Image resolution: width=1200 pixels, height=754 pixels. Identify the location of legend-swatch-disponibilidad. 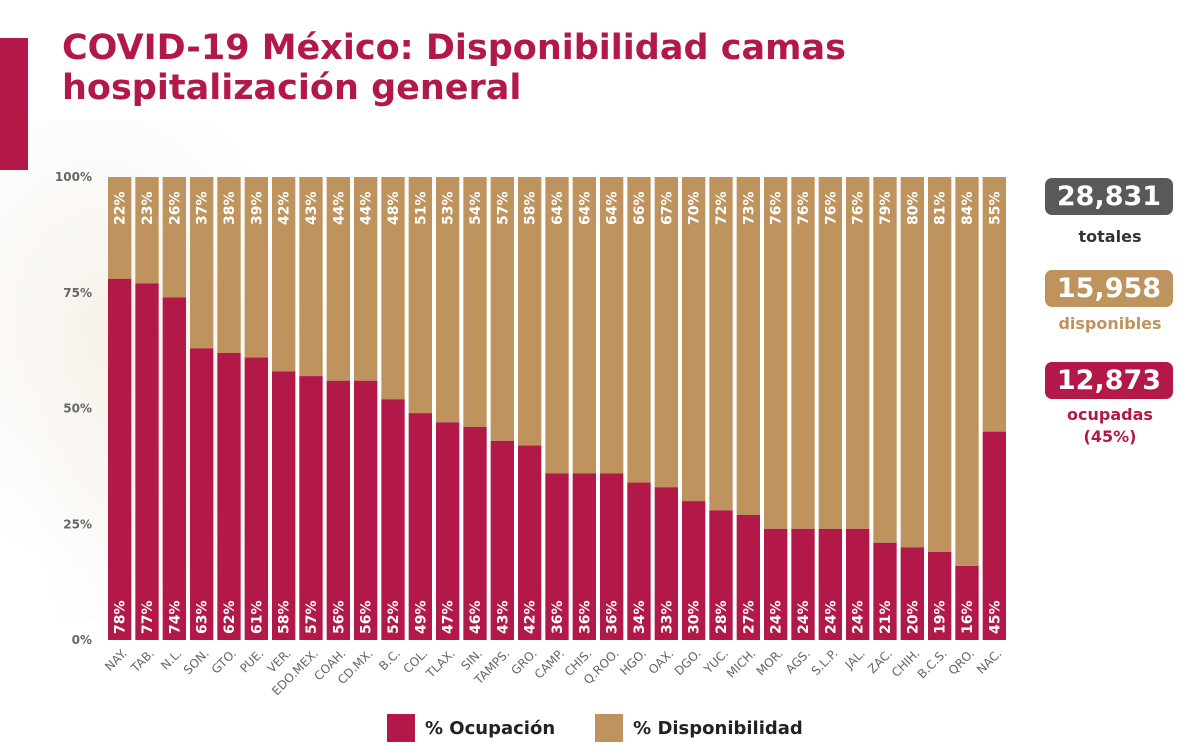
(609, 728).